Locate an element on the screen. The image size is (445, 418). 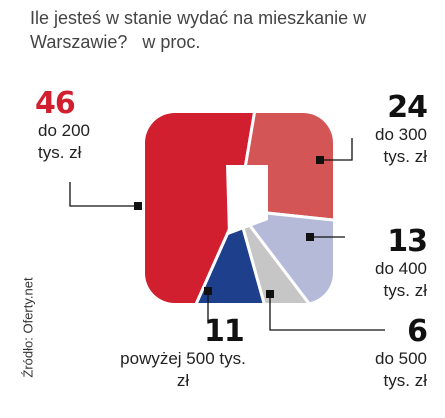
category-label: do 200 tys. zł is located at coordinates (64, 141).